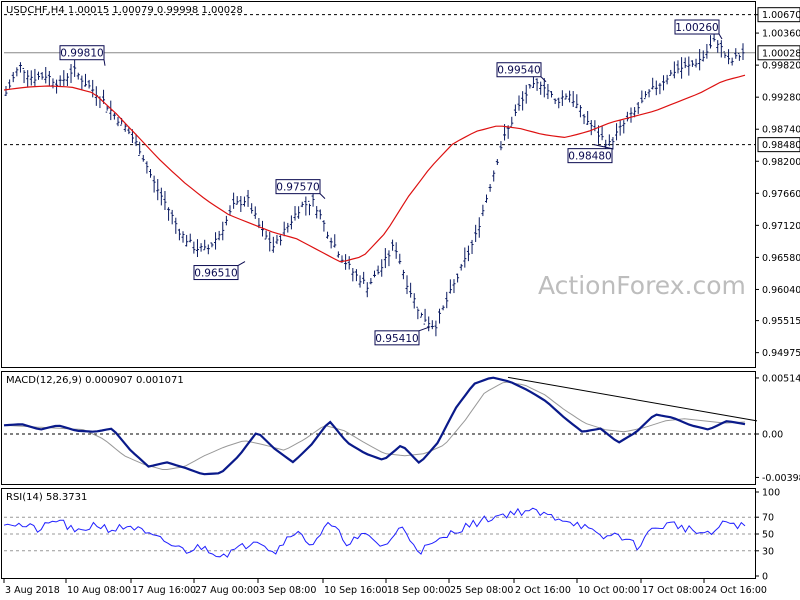 The image size is (800, 600). What do you see at coordinates (765, 577) in the screenshot?
I see `rsi-y-tick-label: 0` at bounding box center [765, 577].